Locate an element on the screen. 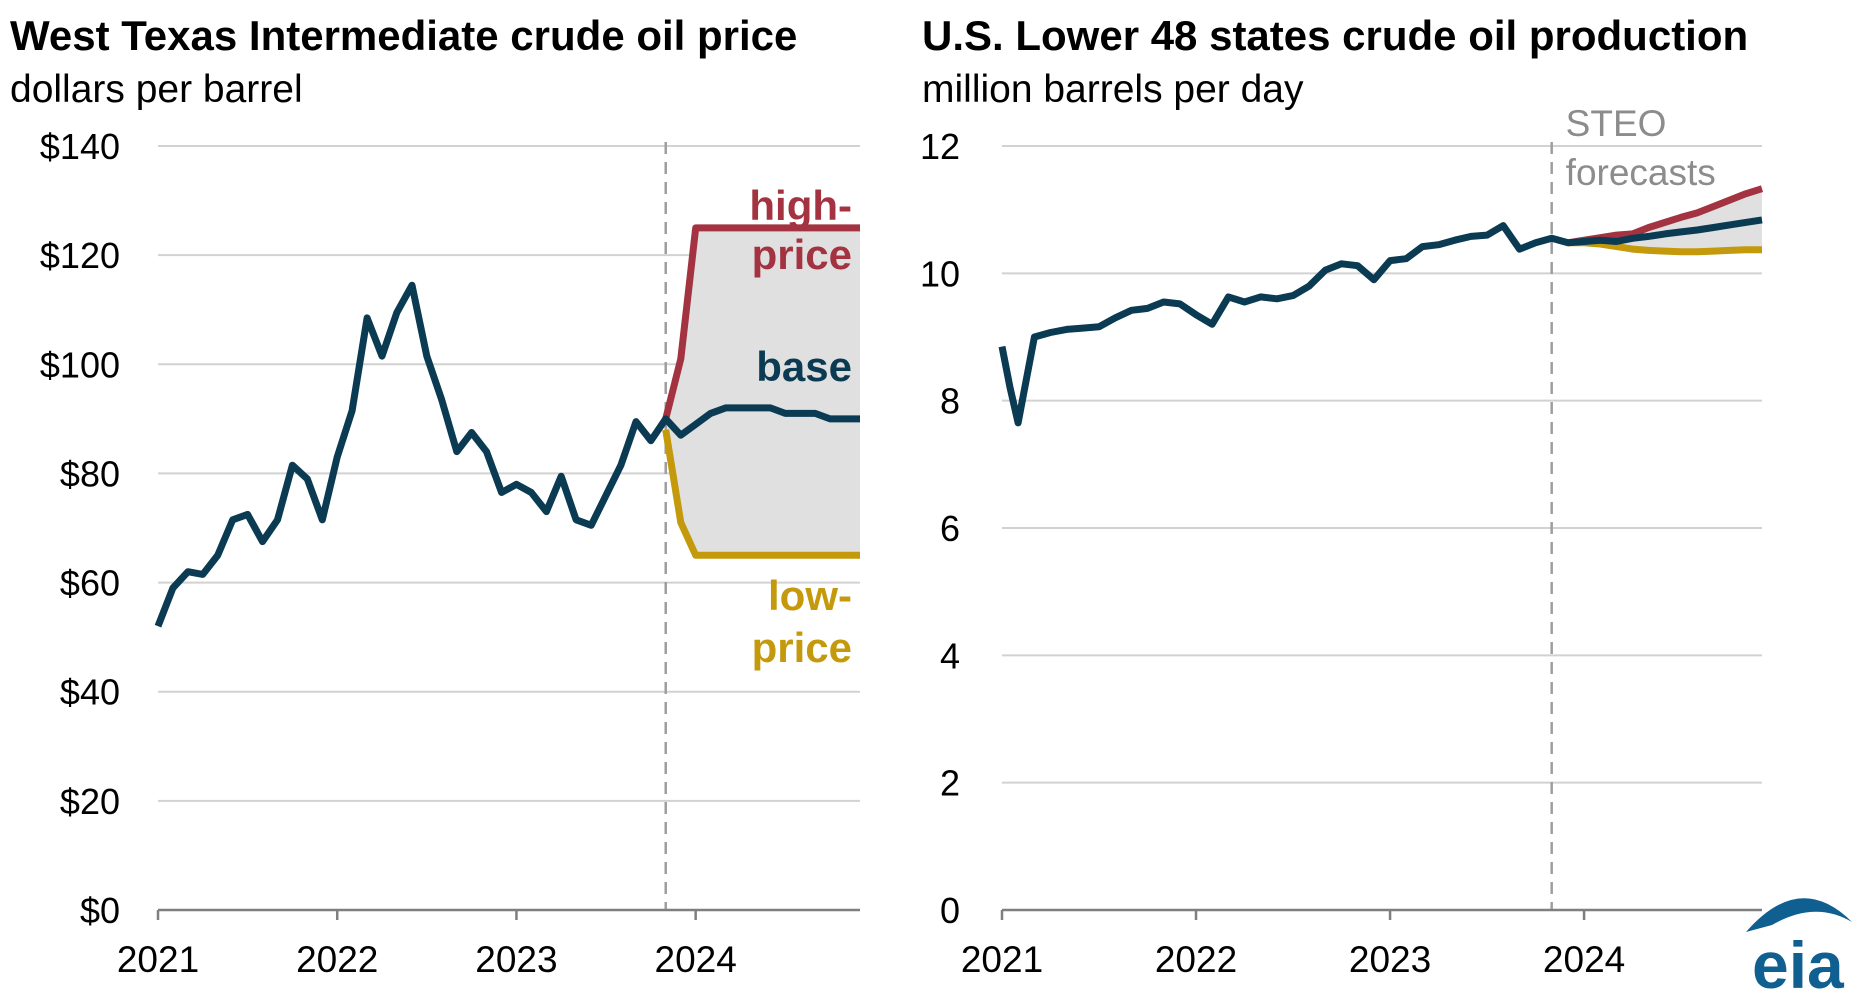 The height and width of the screenshot is (990, 1858). chart1-subtitle: dollars per barrel is located at coordinates (156, 89).